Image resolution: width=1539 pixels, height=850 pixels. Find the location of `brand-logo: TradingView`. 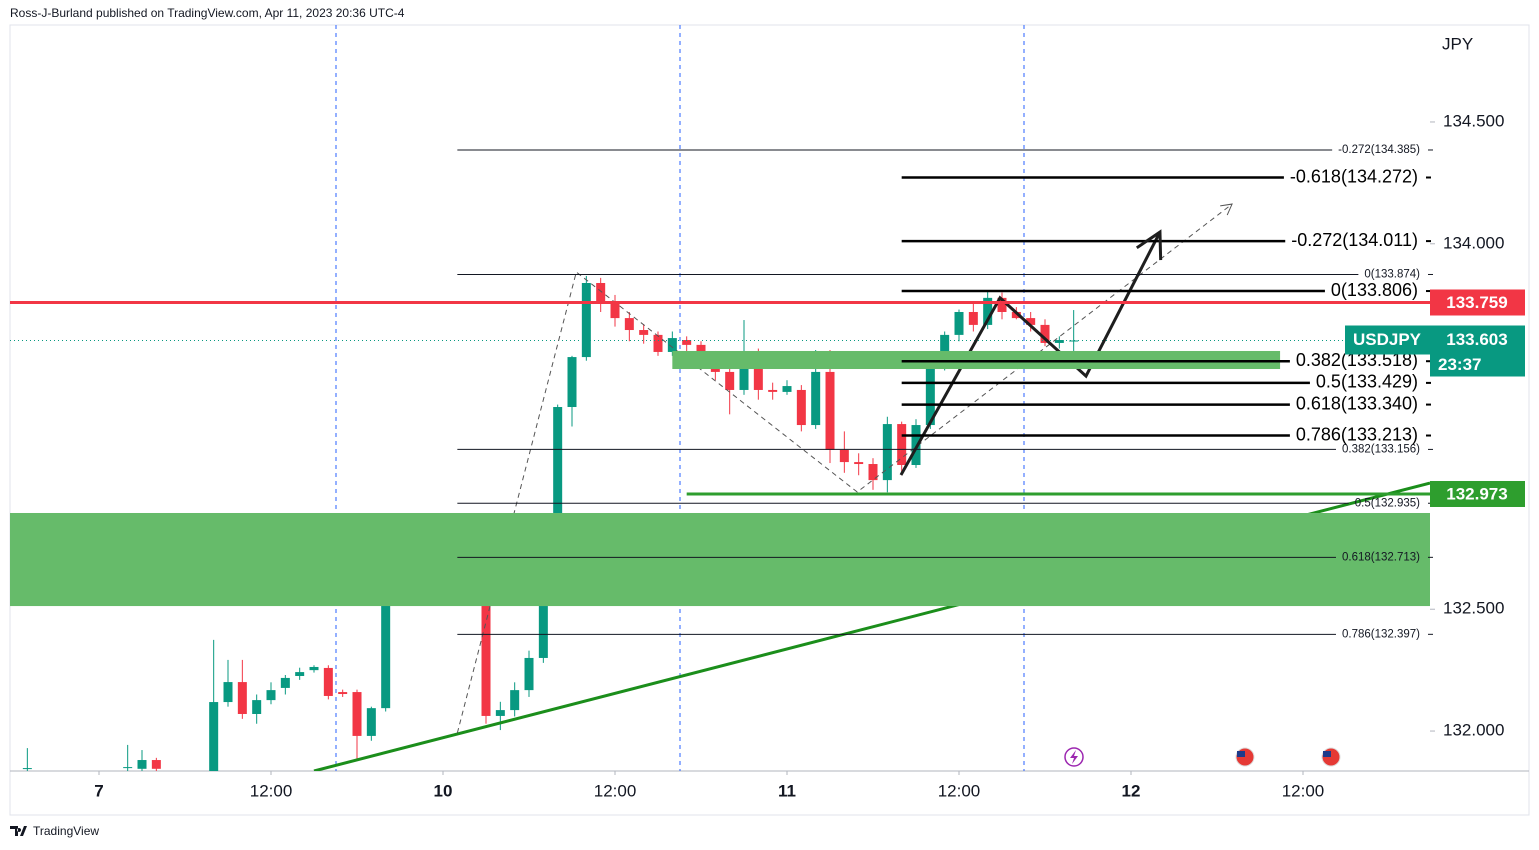

brand-logo: TradingView is located at coordinates (54, 831).